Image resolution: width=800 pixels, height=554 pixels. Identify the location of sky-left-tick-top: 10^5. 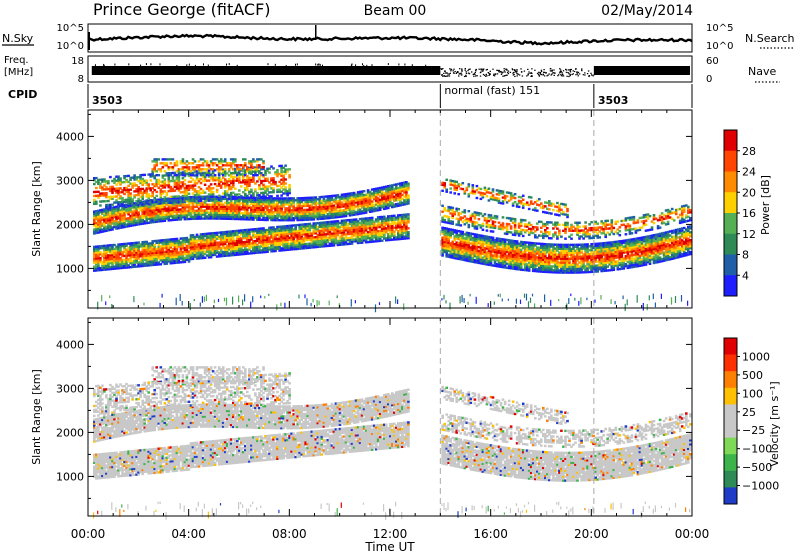
(70, 28).